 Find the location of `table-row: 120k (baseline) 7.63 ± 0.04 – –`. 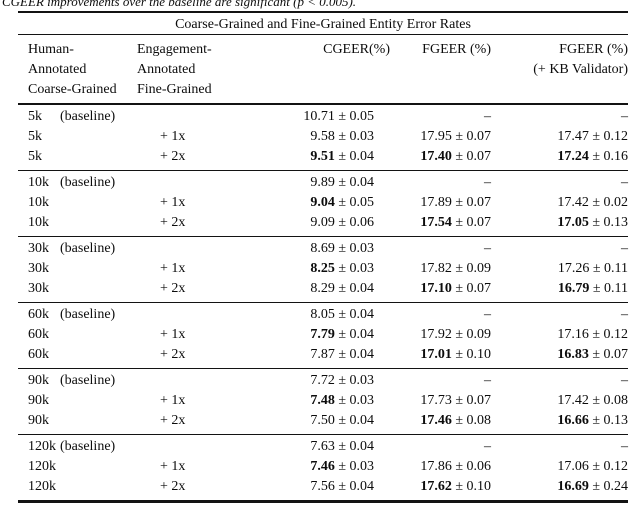

table-row: 120k (baseline) 7.63 ± 0.04 – – is located at coordinates (323, 447).